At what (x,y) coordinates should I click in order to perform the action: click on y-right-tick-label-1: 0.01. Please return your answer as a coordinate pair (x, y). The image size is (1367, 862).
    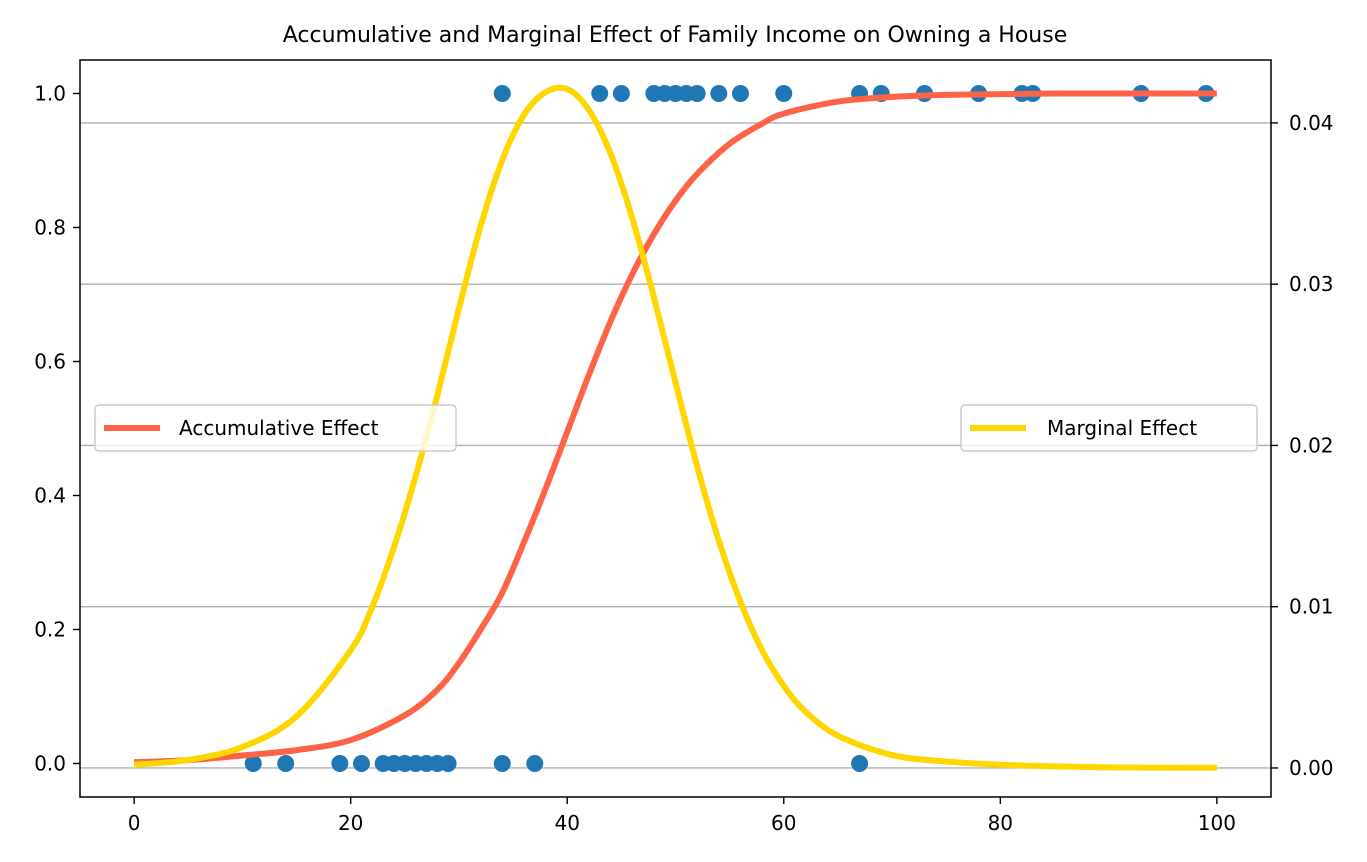
    Looking at the image, I should click on (1311, 607).